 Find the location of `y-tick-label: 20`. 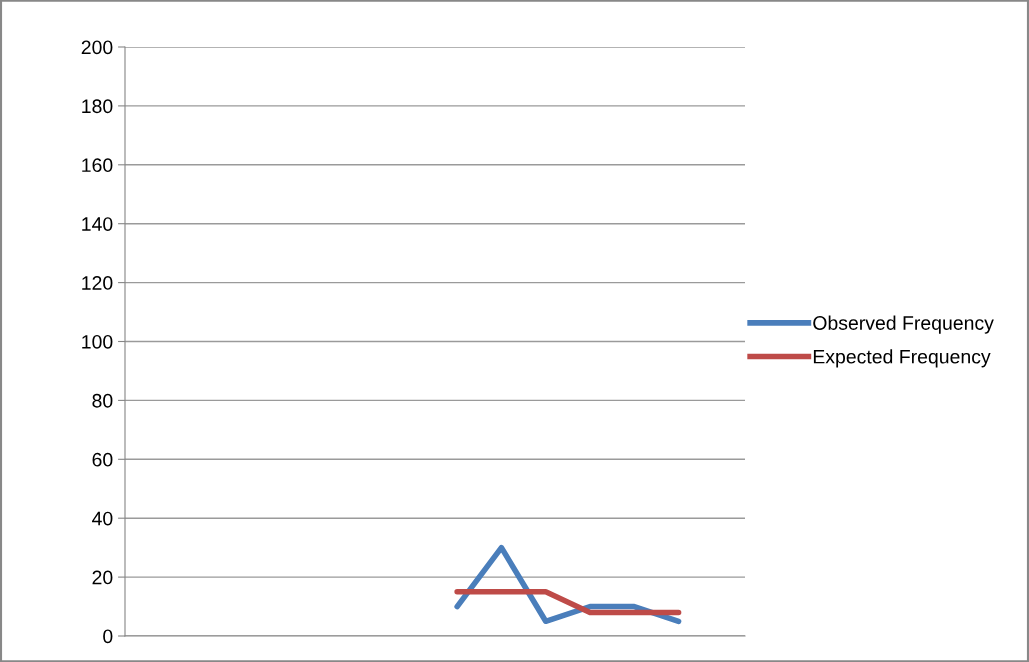

y-tick-label: 20 is located at coordinates (102, 577).